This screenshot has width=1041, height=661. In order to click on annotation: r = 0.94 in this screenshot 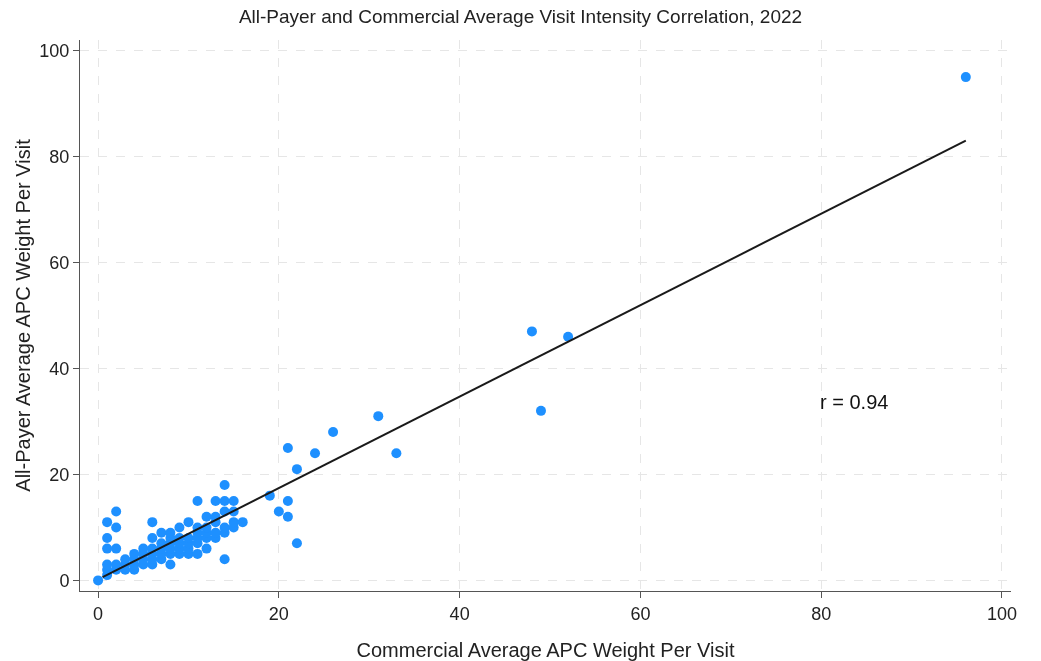, I will do `click(854, 402)`.